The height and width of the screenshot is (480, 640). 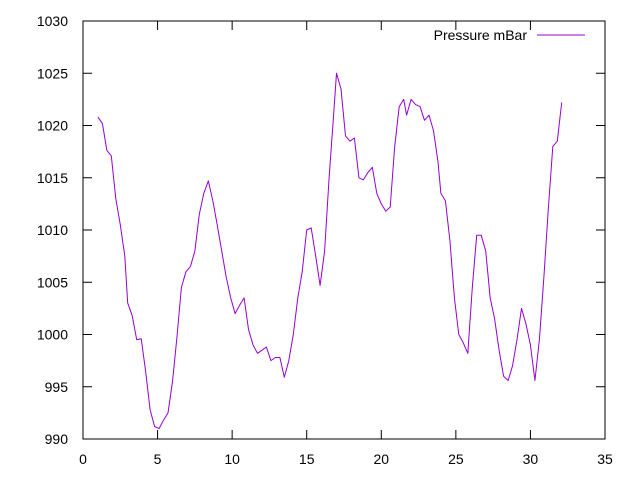 I want to click on legend: Pressure mBar, so click(x=509, y=35).